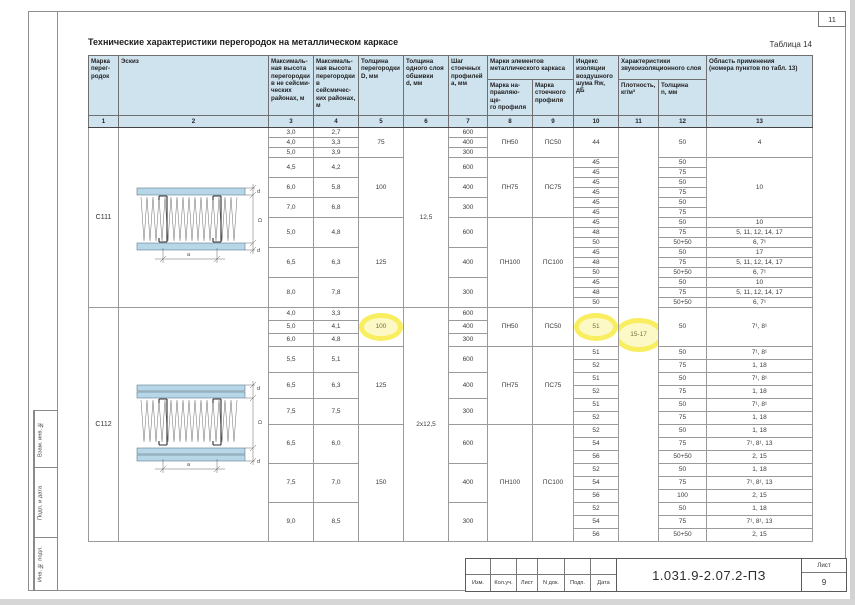  What do you see at coordinates (45, 564) in the screenshot?
I see `stamp-inv-podl: Инв. № подл.` at bounding box center [45, 564].